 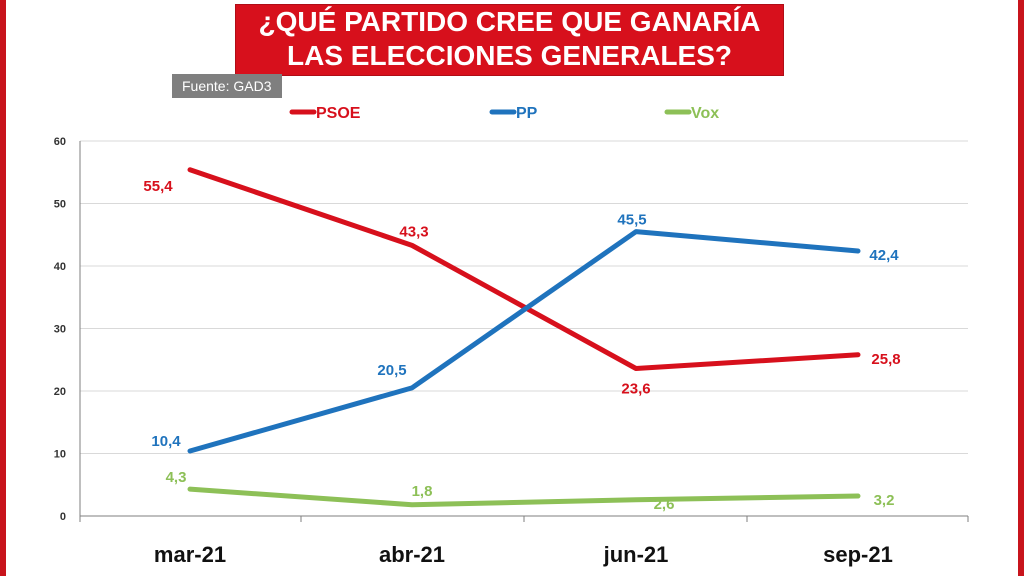 What do you see at coordinates (885, 359) in the screenshot?
I see `data-label-psoe: 25,8` at bounding box center [885, 359].